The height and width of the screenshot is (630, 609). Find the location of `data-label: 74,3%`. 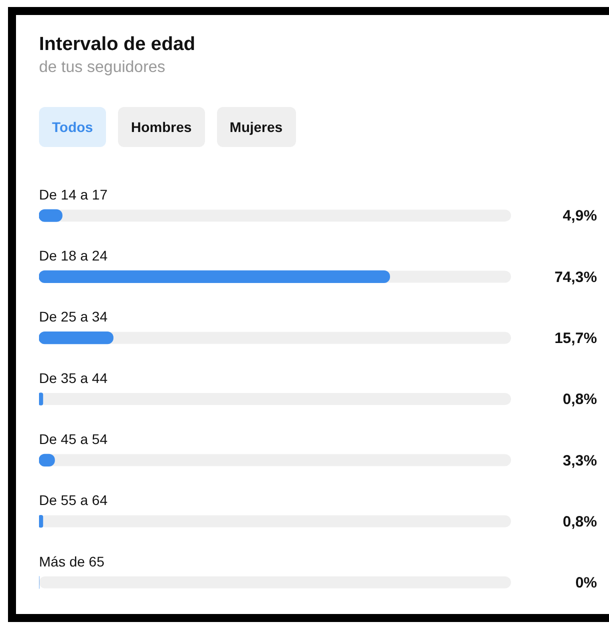

data-label: 74,3% is located at coordinates (575, 277).